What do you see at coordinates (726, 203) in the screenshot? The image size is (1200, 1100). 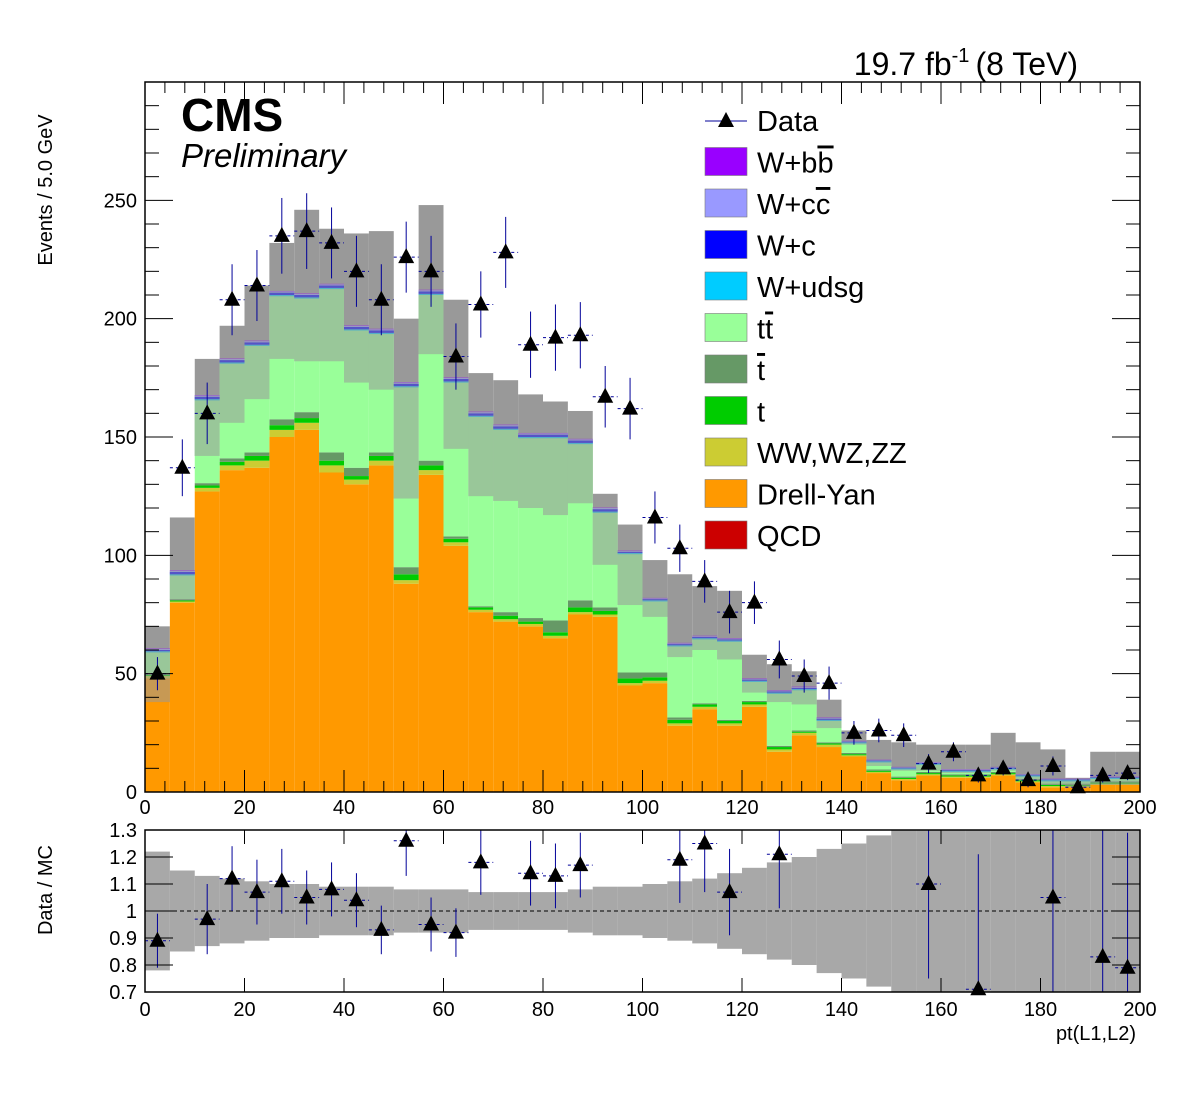 I see `legend-swatch-wcc` at bounding box center [726, 203].